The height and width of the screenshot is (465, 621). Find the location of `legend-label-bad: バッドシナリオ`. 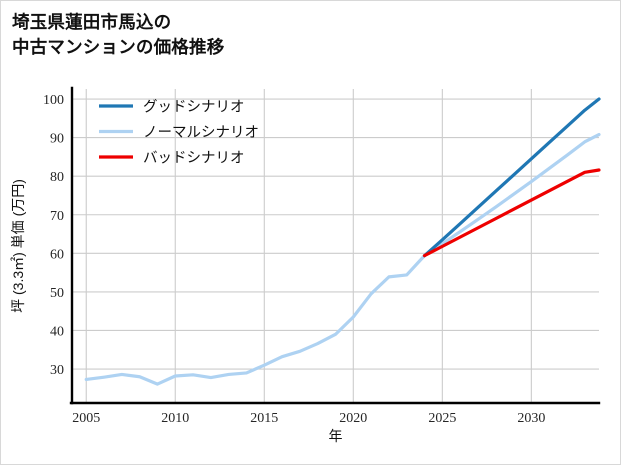

legend-label-bad: バッドシナリオ is located at coordinates (194, 159).